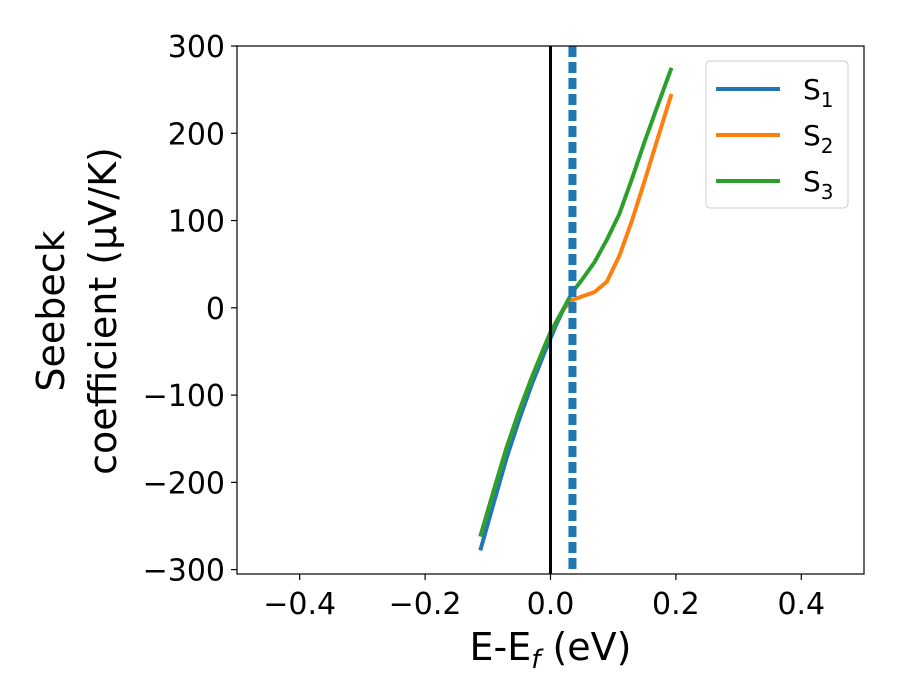 The image size is (900, 700). Describe the element at coordinates (775, 138) in the screenshot. I see `legend-entries: S1 S2 S3` at that location.